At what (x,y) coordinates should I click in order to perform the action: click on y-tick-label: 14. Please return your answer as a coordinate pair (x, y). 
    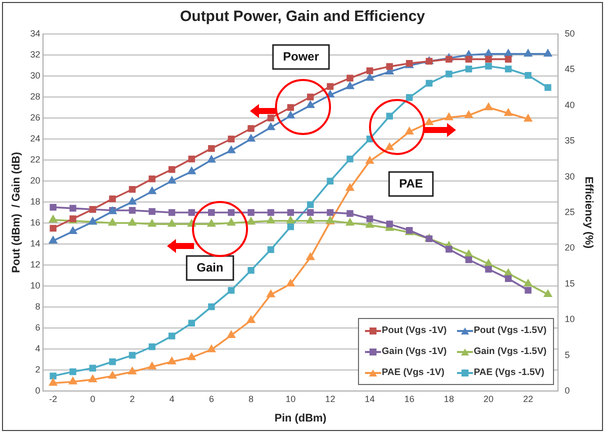
    Looking at the image, I should click on (35, 243).